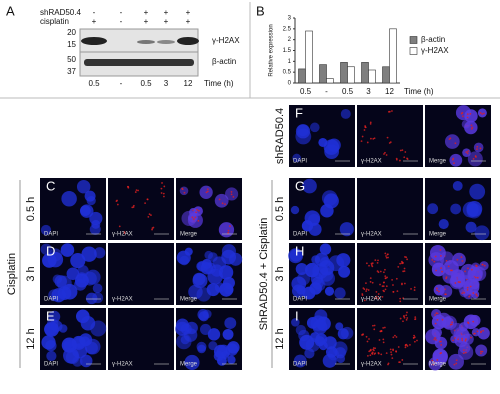 This screenshot has width=500, height=394. Describe the element at coordinates (50, 185) in the screenshot. I see `panel-letter: C` at that location.